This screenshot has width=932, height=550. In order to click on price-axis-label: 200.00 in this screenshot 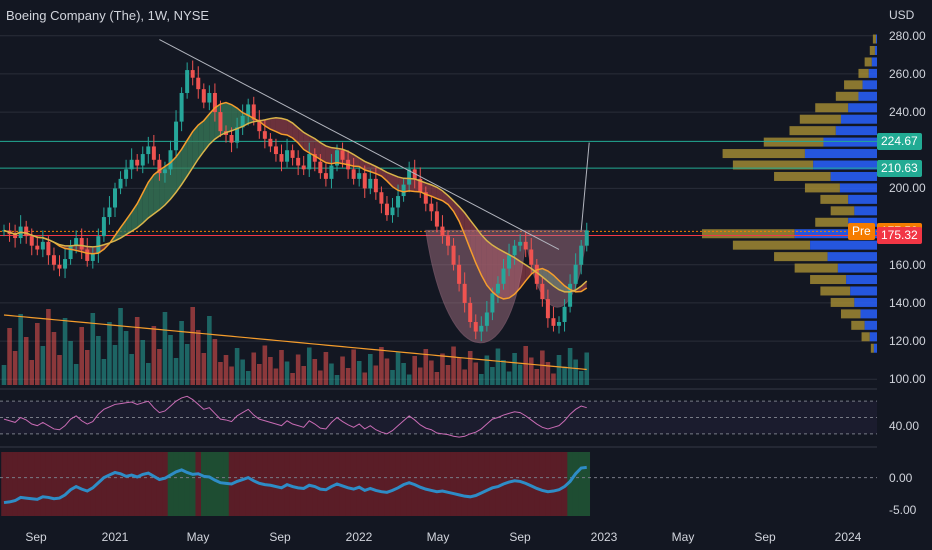, I will do `click(907, 188)`.